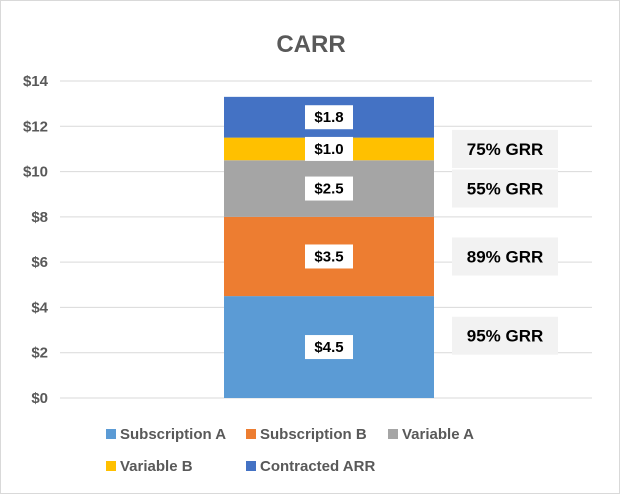  Describe the element at coordinates (156, 466) in the screenshot. I see `legend-label: Variable B` at that location.